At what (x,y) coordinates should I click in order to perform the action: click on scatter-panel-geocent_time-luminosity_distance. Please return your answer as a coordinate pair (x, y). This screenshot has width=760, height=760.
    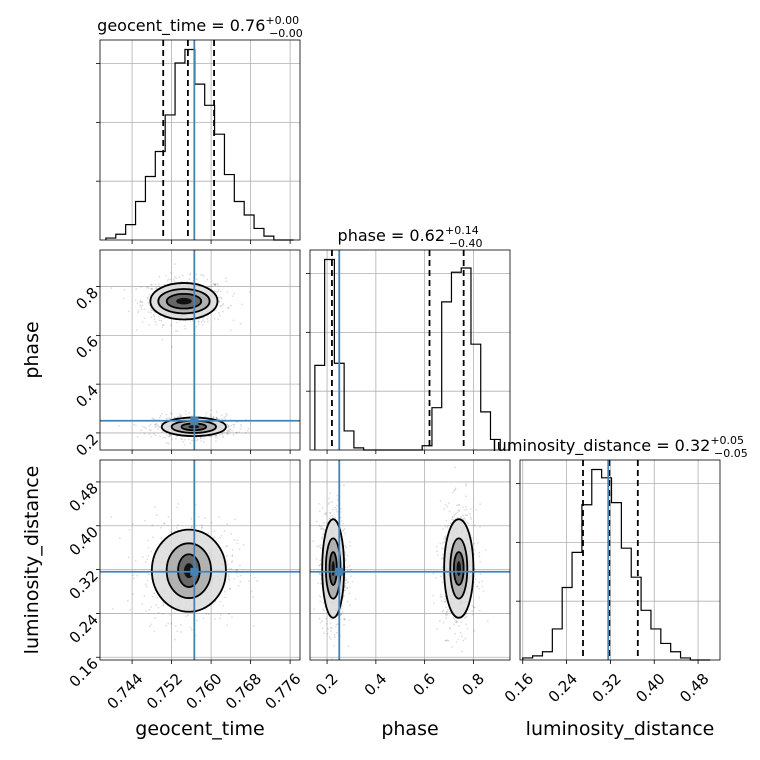
    Looking at the image, I should click on (198, 561).